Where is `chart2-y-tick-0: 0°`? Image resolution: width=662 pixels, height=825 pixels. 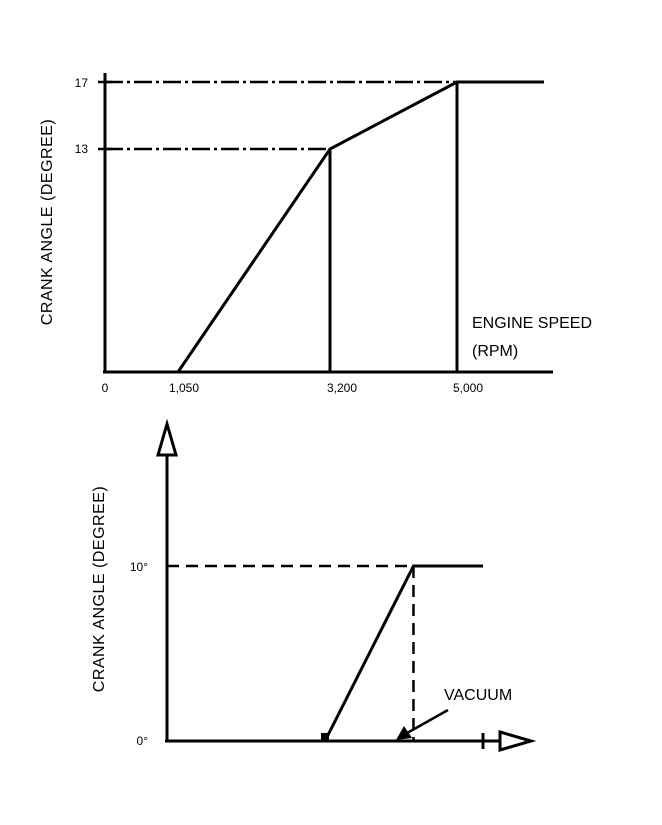 chart2-y-tick-0: 0° is located at coordinates (143, 741).